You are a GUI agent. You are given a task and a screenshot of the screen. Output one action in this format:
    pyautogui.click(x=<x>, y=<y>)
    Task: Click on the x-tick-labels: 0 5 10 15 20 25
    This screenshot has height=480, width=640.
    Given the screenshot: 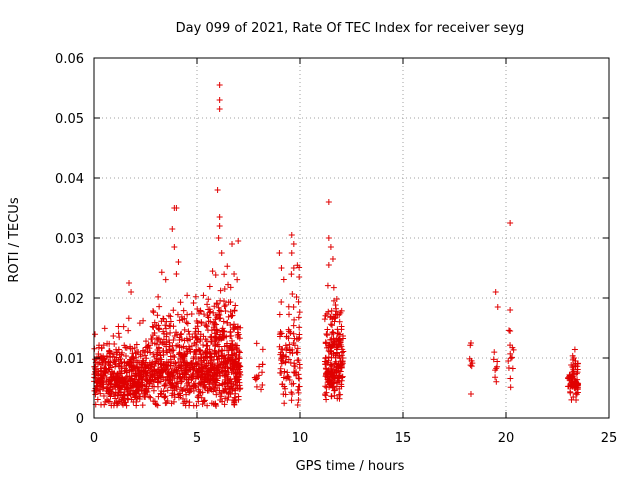 What is the action you would take?
    pyautogui.click(x=353, y=438)
    